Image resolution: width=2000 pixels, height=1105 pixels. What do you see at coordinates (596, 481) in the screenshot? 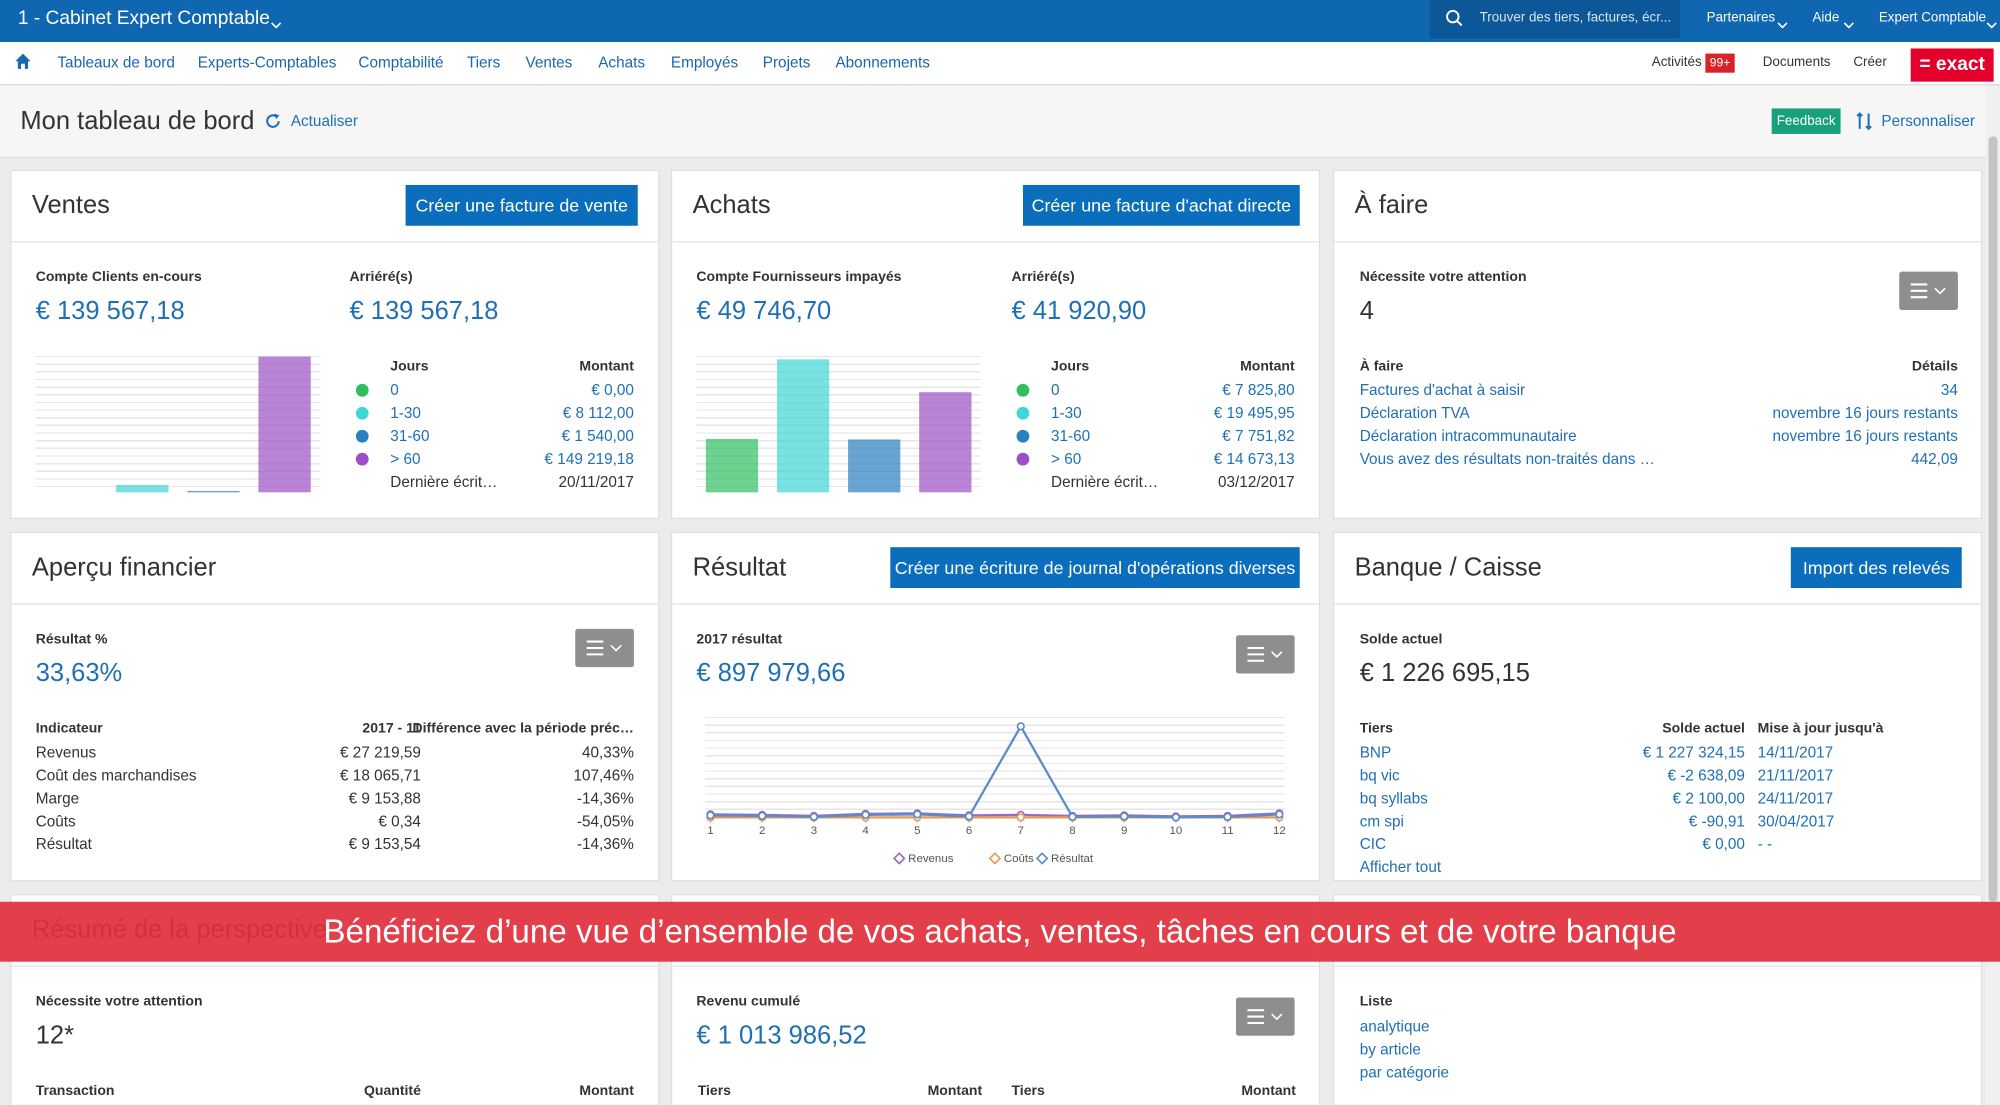
I see `last-entry-date: 20/11/2017` at bounding box center [596, 481].